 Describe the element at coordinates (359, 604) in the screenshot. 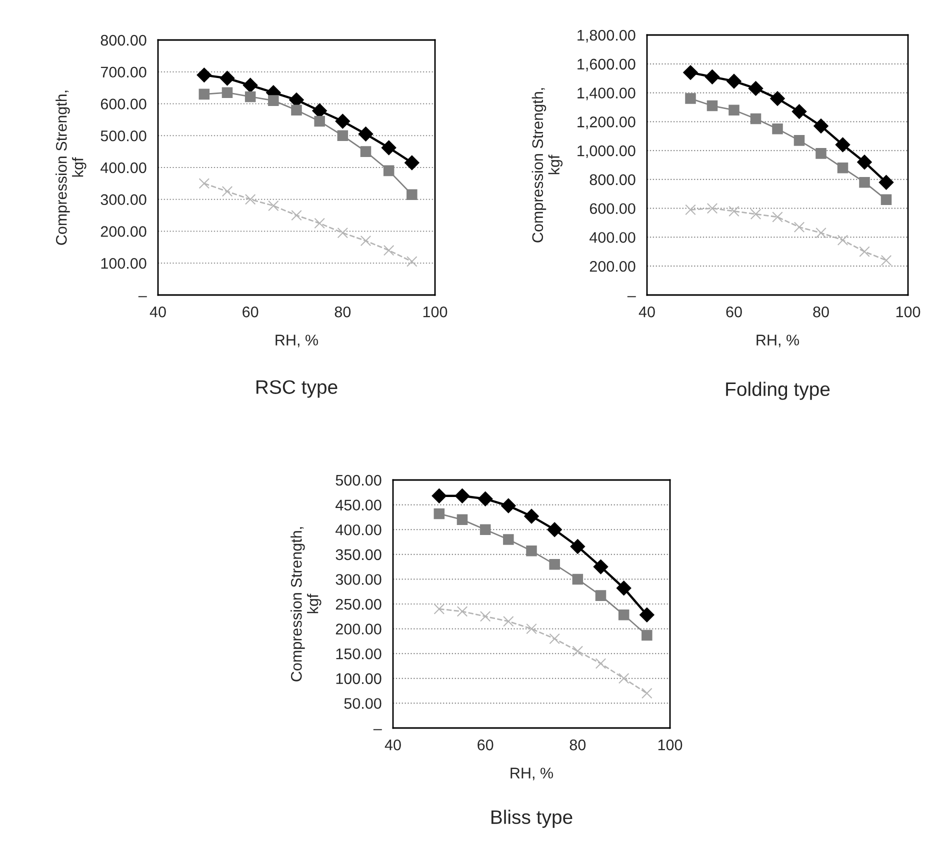

I see `y-tick-label: 250.00` at that location.